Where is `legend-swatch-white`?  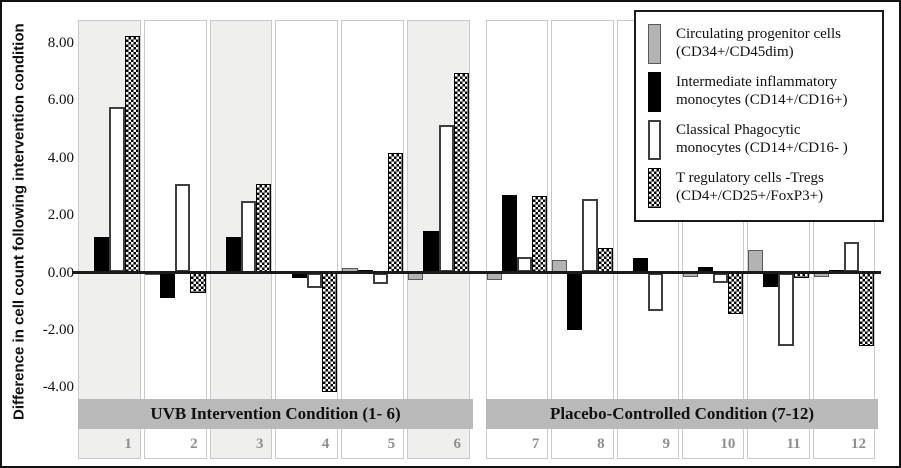 legend-swatch-white is located at coordinates (654, 140).